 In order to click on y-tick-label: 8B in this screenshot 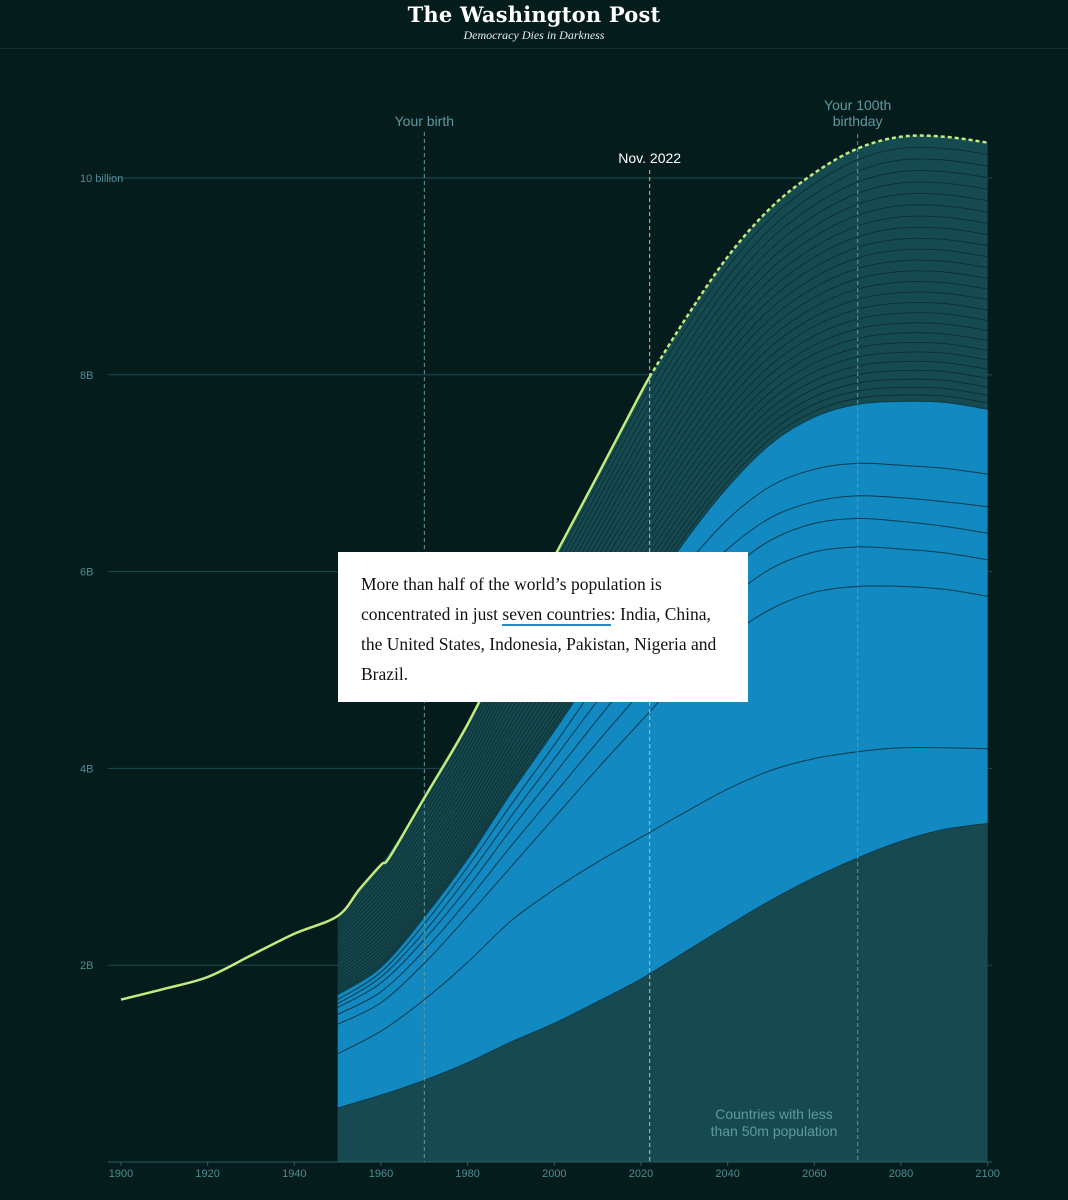, I will do `click(86, 376)`.